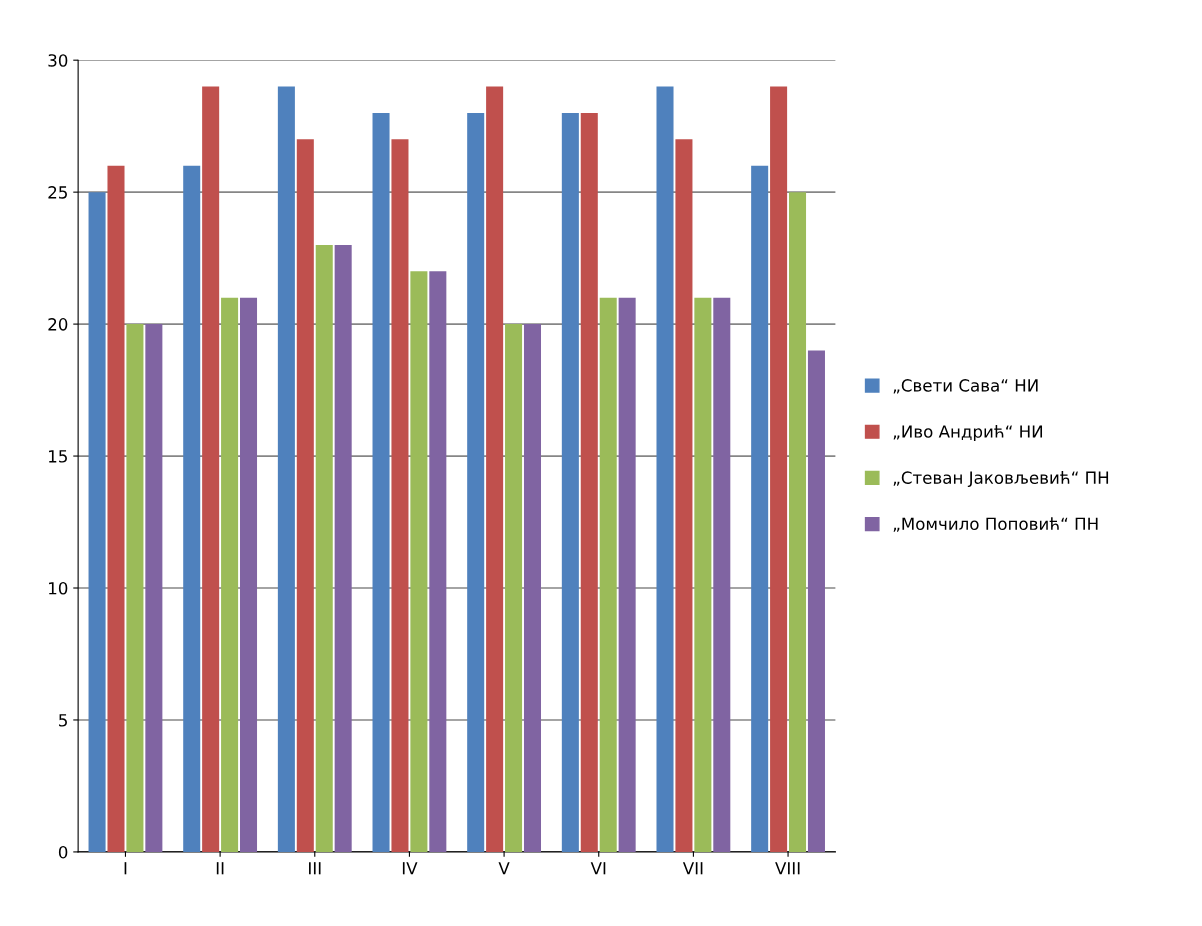 This screenshot has width=1202, height=926. Describe the element at coordinates (125, 868) in the screenshot. I see `x-tick-label: I` at that location.